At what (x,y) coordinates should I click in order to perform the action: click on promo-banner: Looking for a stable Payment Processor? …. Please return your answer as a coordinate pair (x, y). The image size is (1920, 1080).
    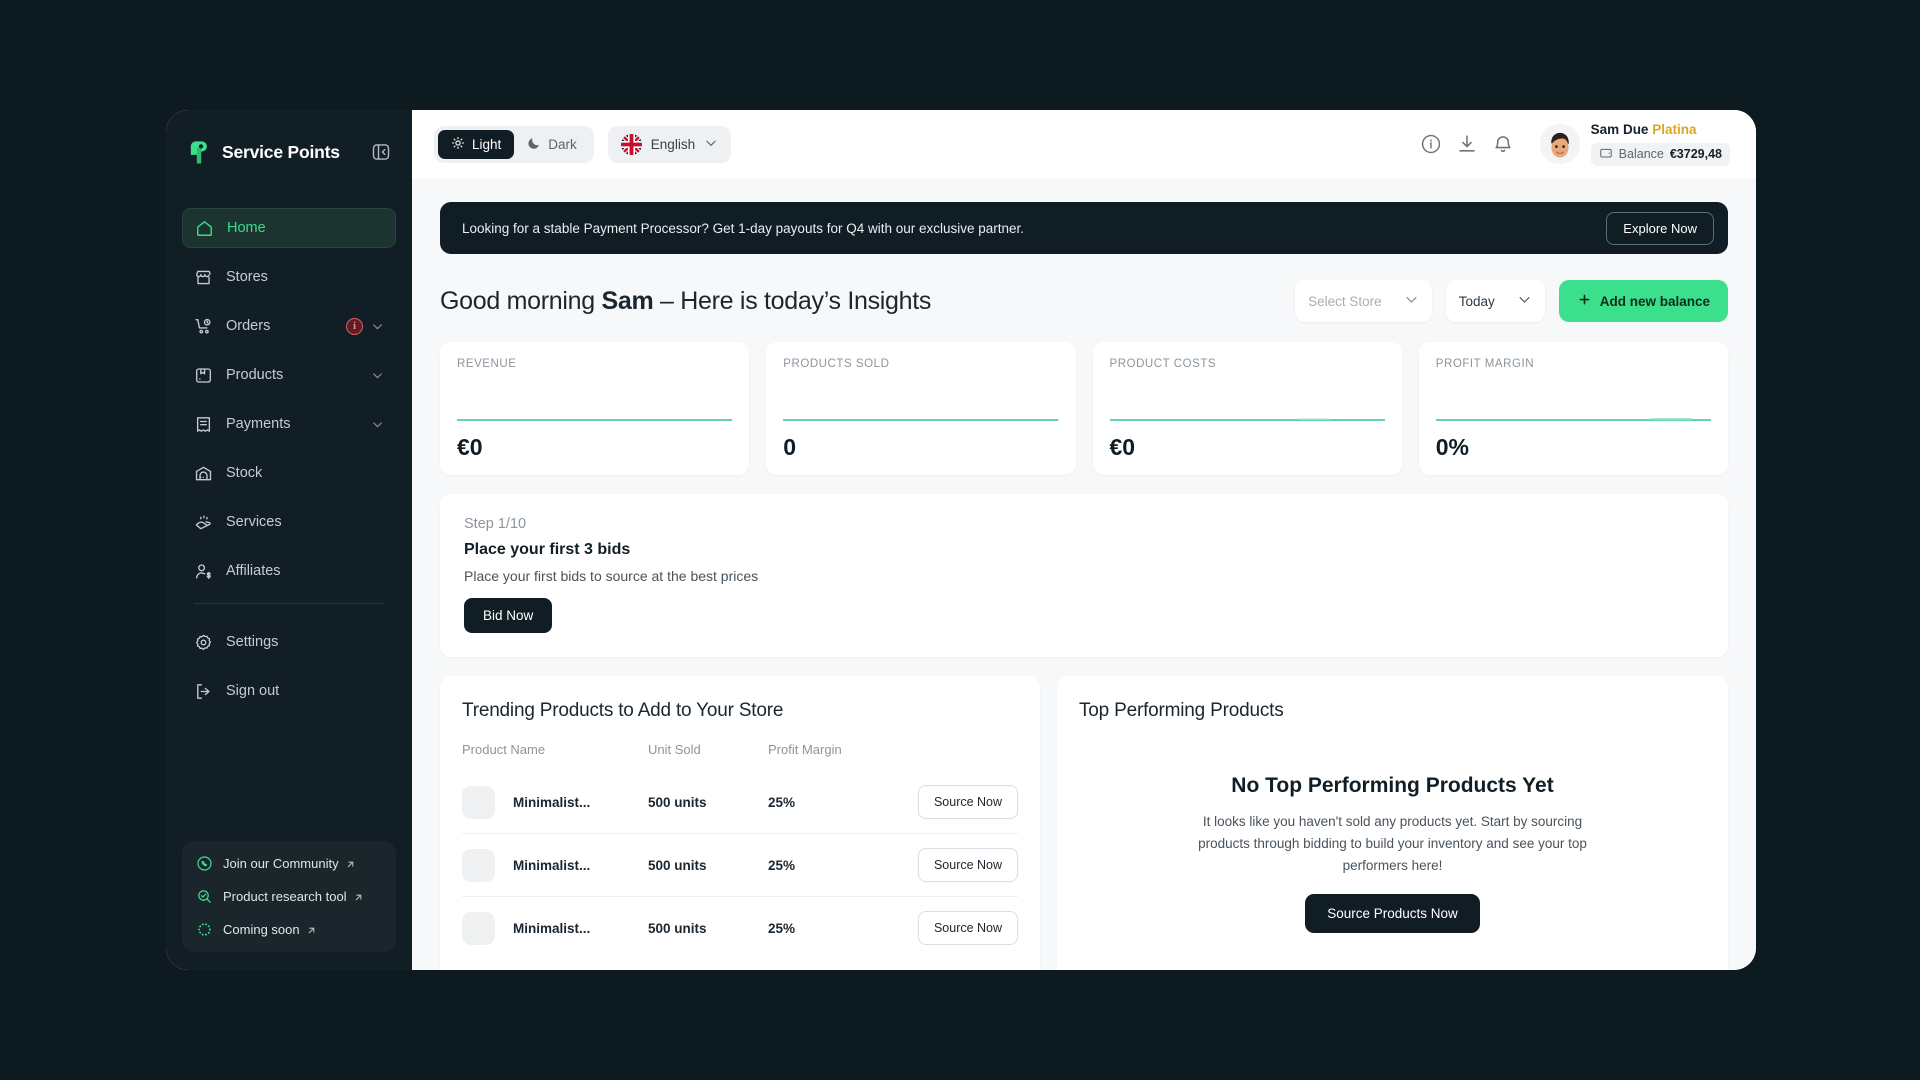
    Looking at the image, I should click on (1084, 228).